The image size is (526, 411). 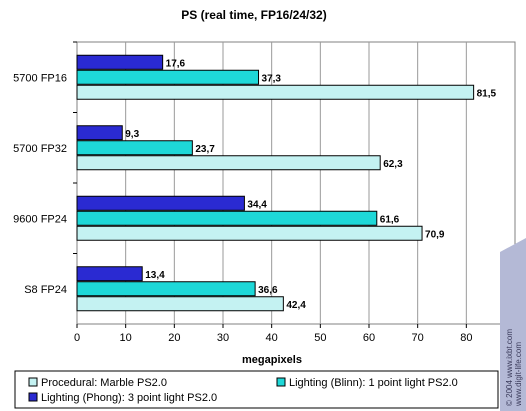 What do you see at coordinates (104, 383) in the screenshot?
I see `legend-label: Procedural: Marble PS2.0` at bounding box center [104, 383].